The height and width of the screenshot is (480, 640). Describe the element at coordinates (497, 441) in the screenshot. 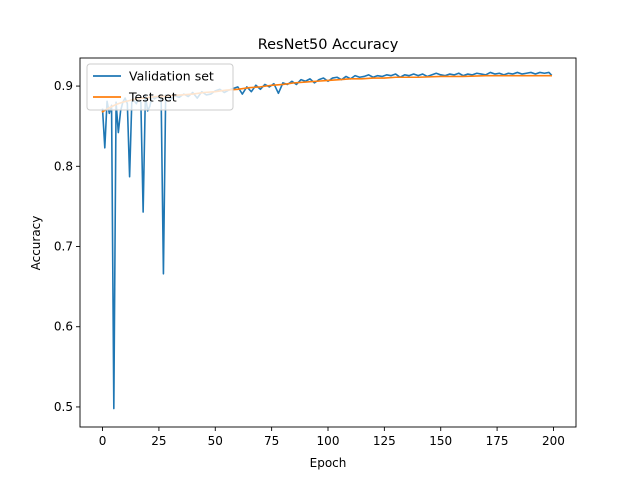

I see `x-tick-label: 175` at that location.